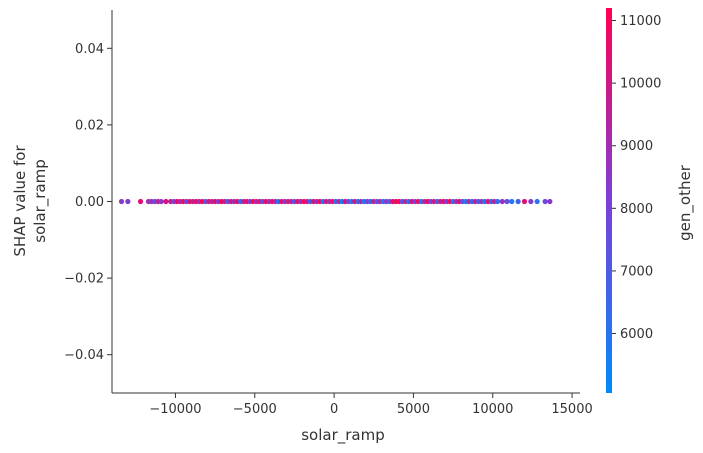 This screenshot has width=703, height=453. What do you see at coordinates (640, 21) in the screenshot?
I see `colorbar-tick-label: 11000` at bounding box center [640, 21].